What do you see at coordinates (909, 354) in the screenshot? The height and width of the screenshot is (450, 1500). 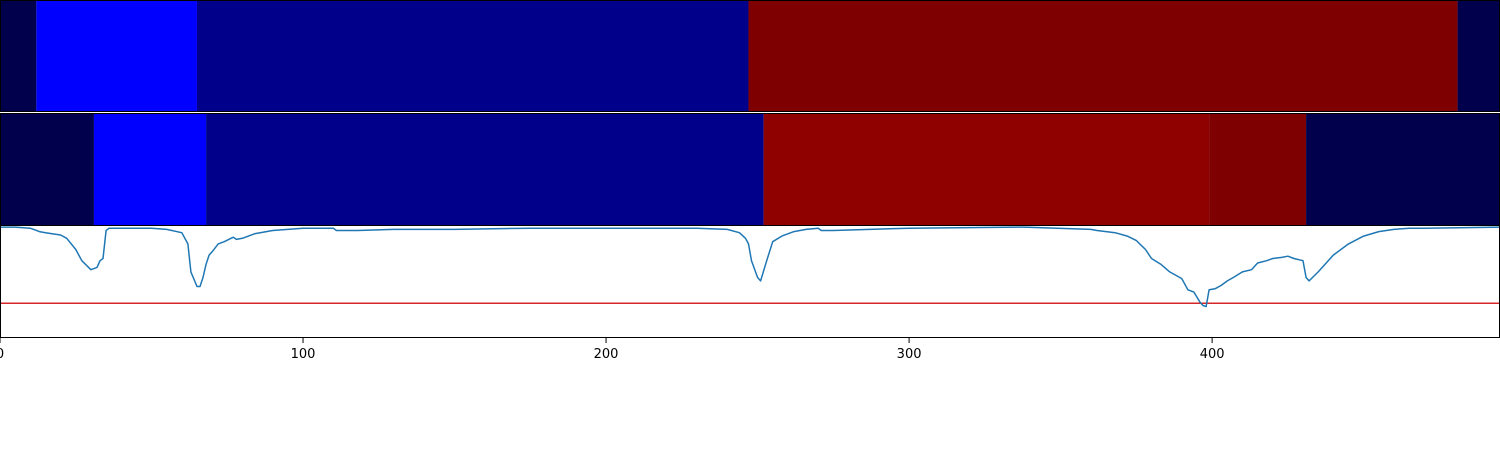 I see `x-tick-label: 300` at bounding box center [909, 354].